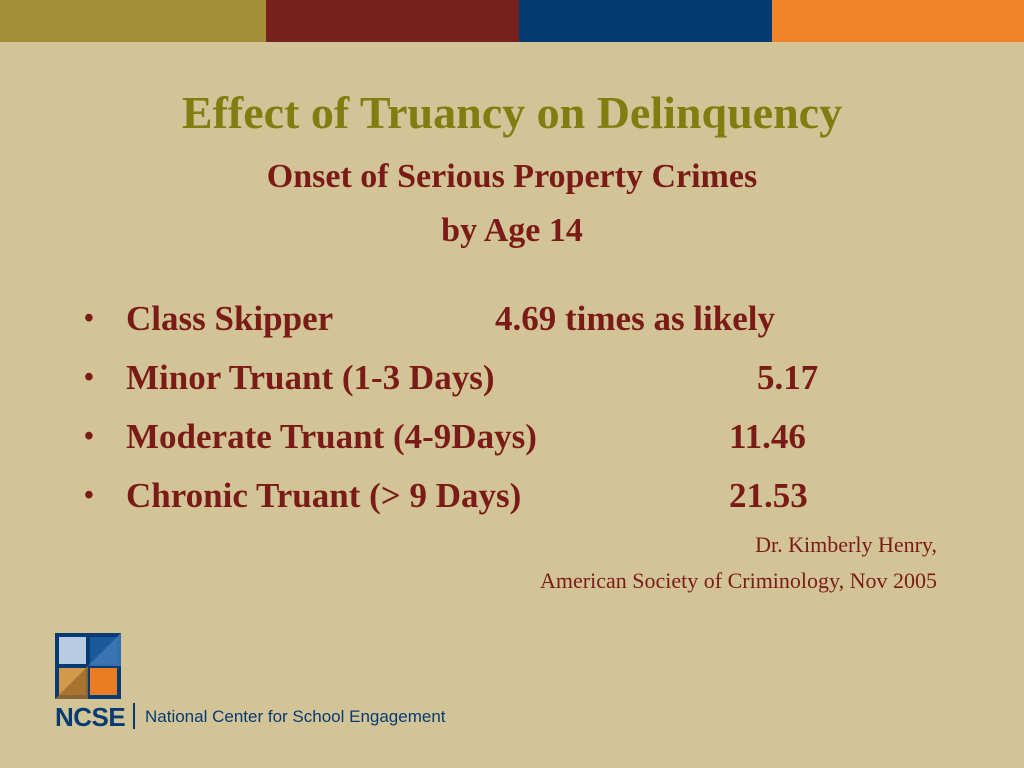 The image size is (1024, 768). Describe the element at coordinates (788, 377) in the screenshot. I see `bullet-value: 5.17` at that location.